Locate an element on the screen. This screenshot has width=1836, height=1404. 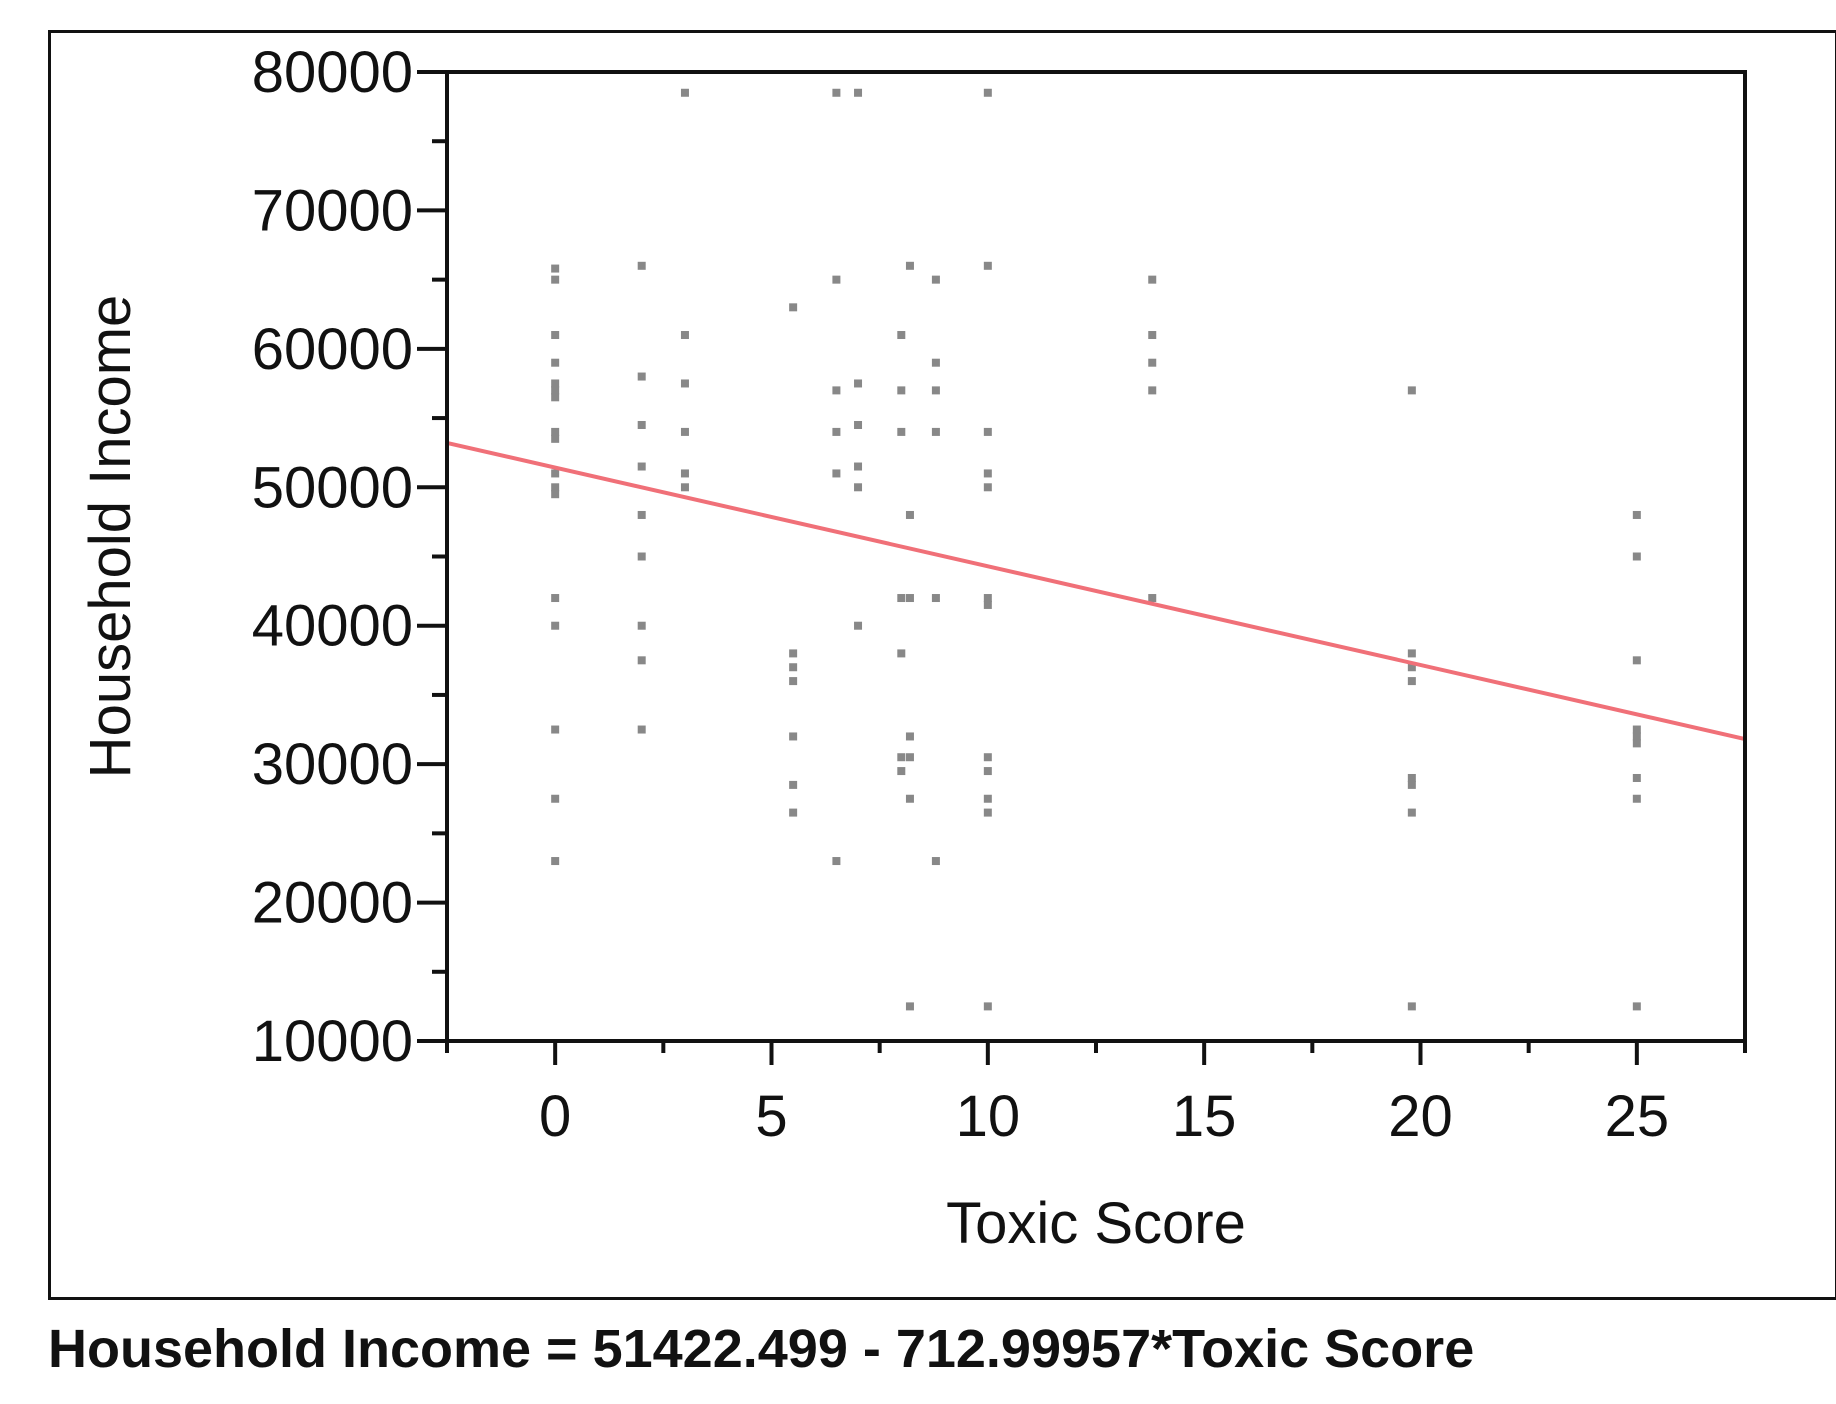
x-tick-label: 15 is located at coordinates (1204, 1116).